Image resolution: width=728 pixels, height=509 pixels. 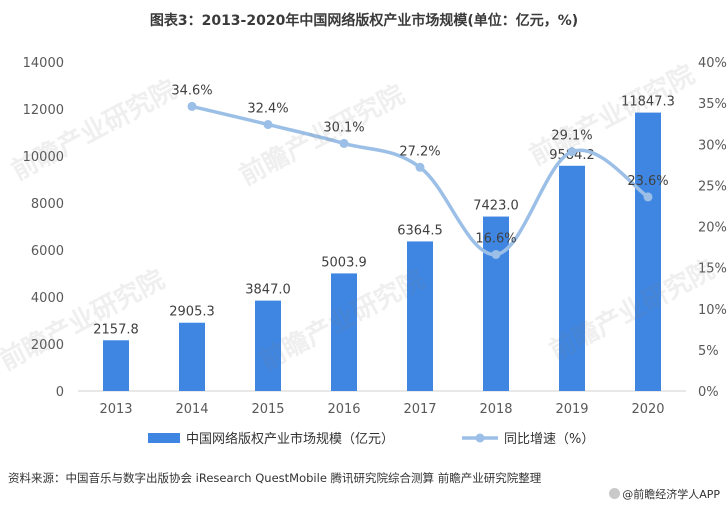 What do you see at coordinates (571, 409) in the screenshot?
I see `x-tick-label: 2019` at bounding box center [571, 409].